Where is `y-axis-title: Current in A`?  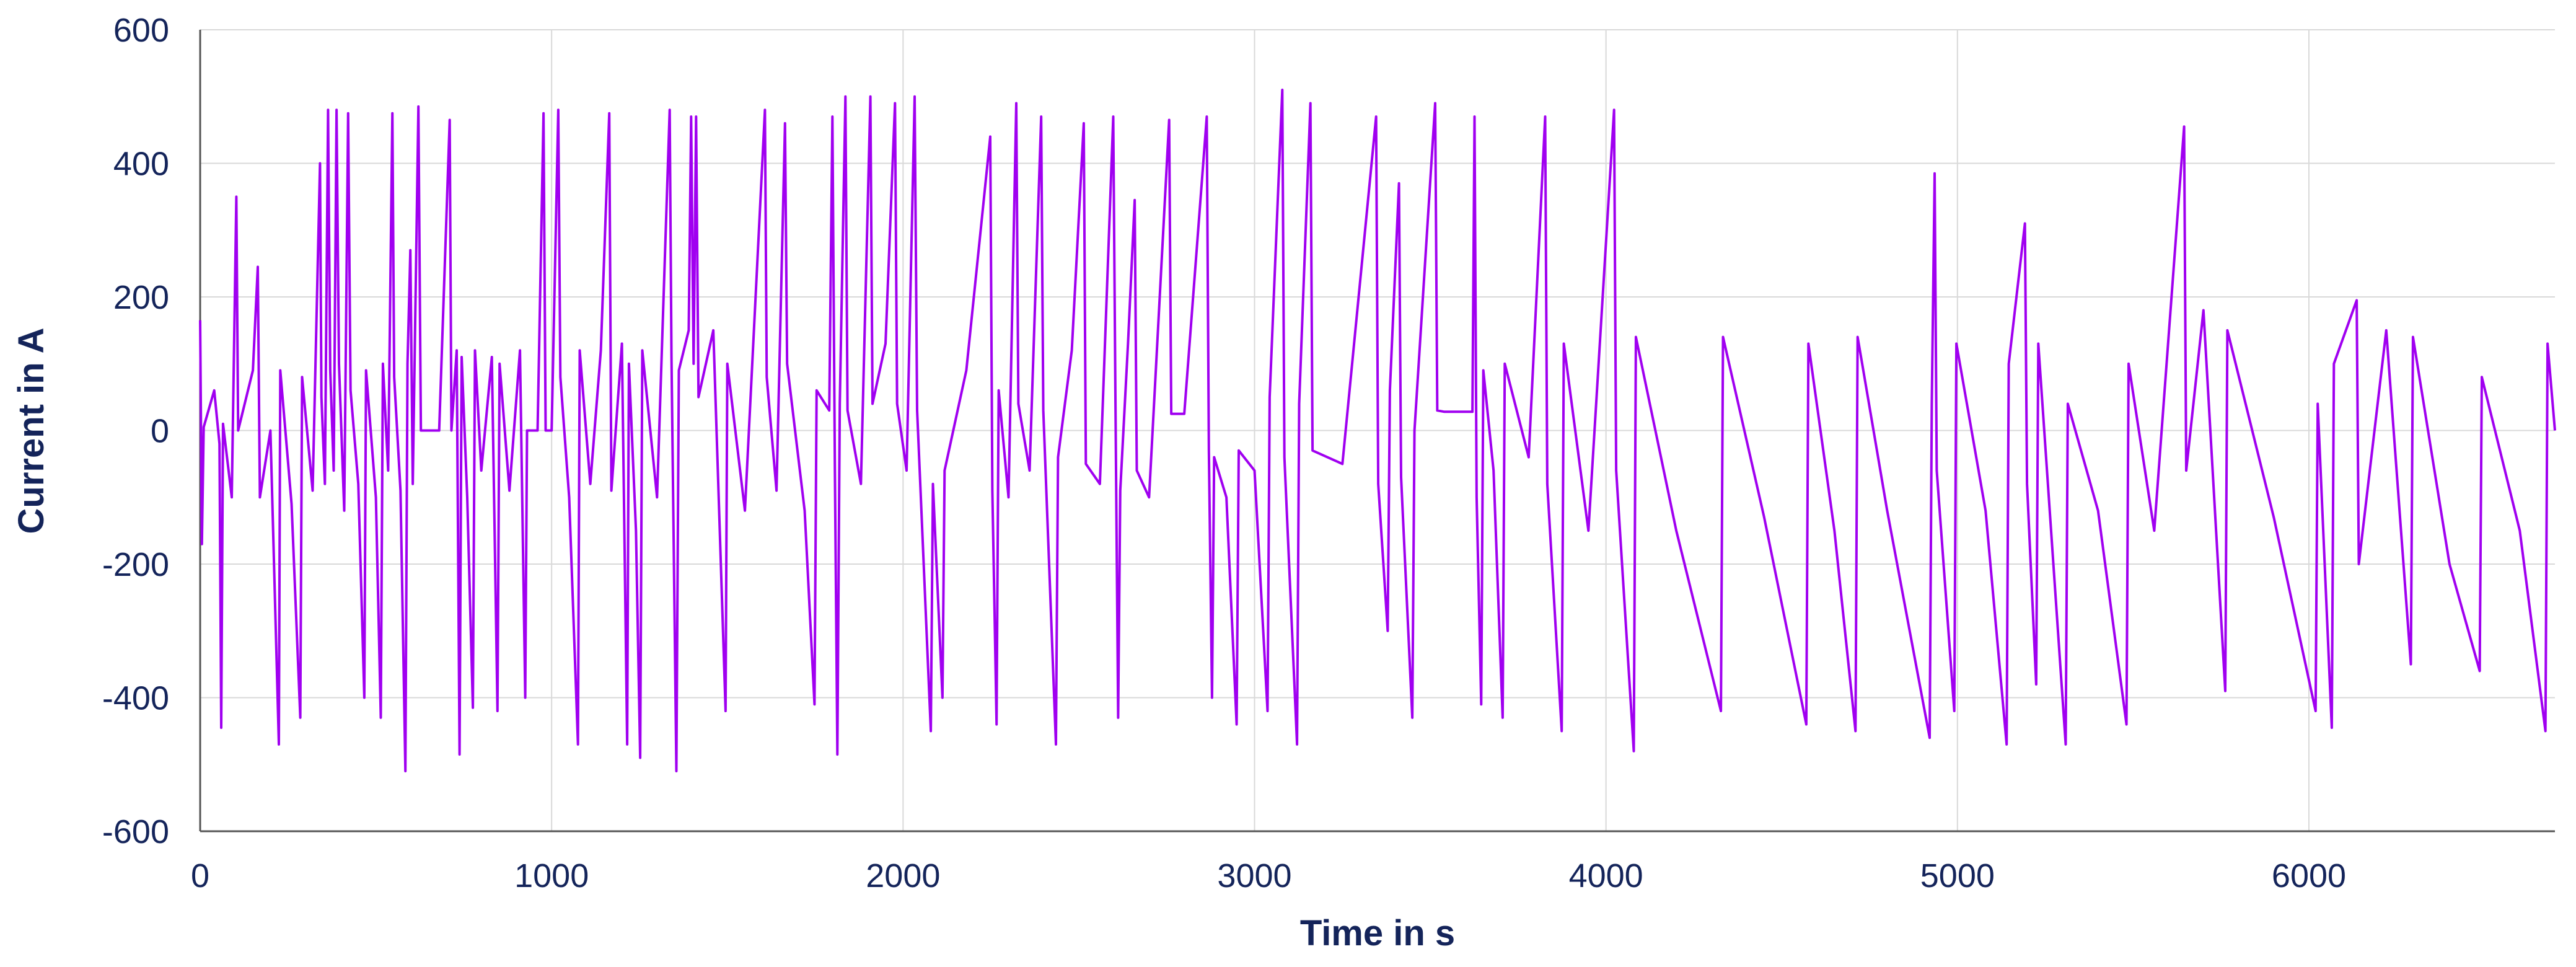
y-axis-title: Current in A is located at coordinates (31, 431).